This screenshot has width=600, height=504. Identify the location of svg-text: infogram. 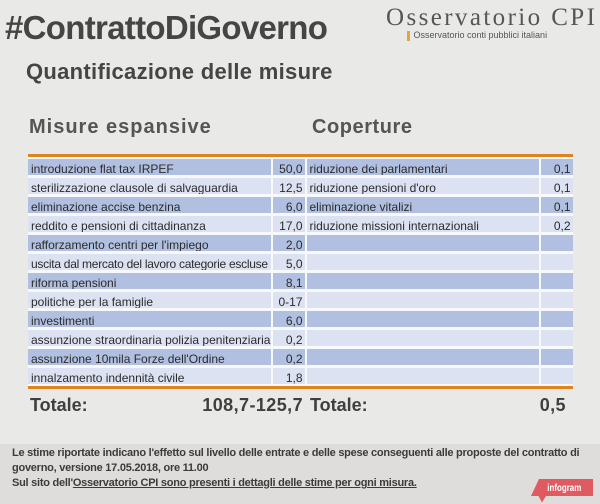
(564, 488).